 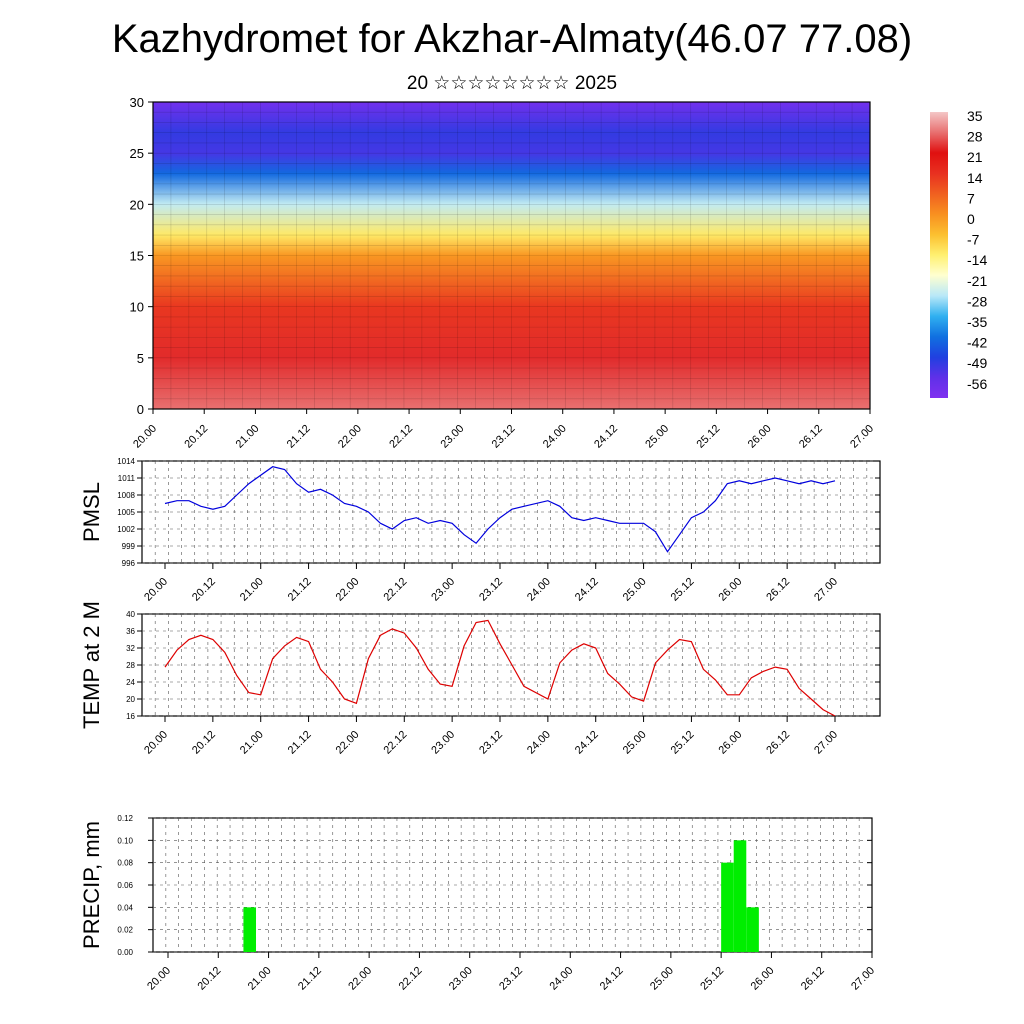 I want to click on y-tick-label: 10, so click(x=137, y=307).